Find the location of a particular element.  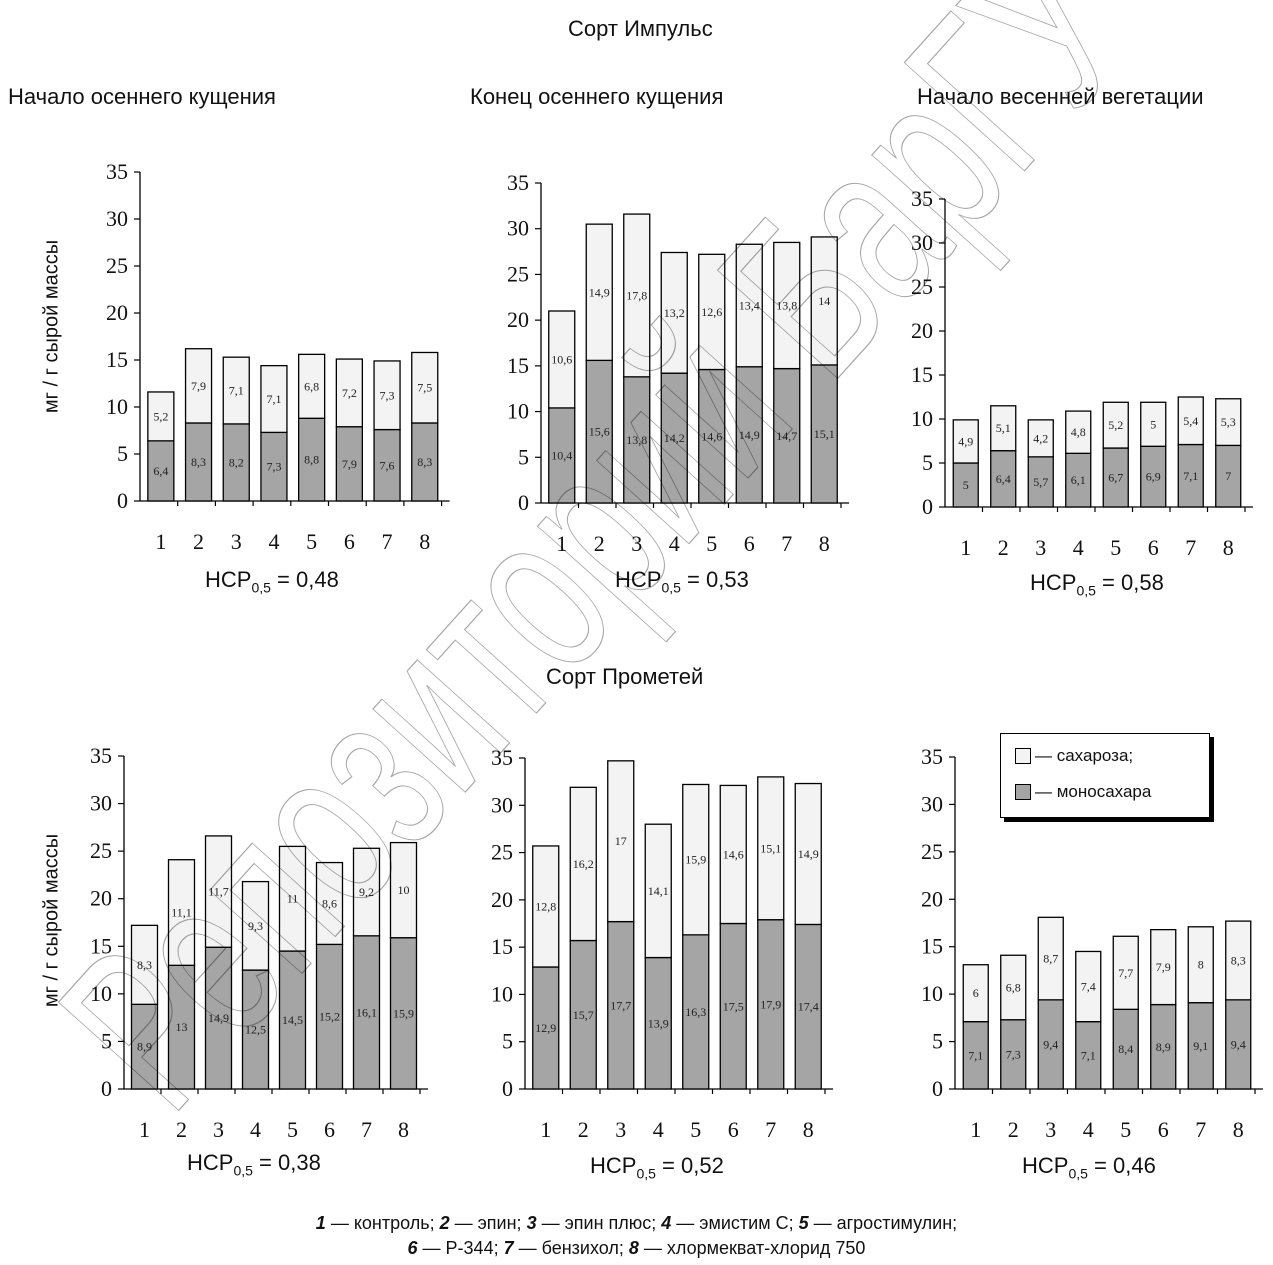

section-title-impuls: Сорт Импульс is located at coordinates (640, 28).